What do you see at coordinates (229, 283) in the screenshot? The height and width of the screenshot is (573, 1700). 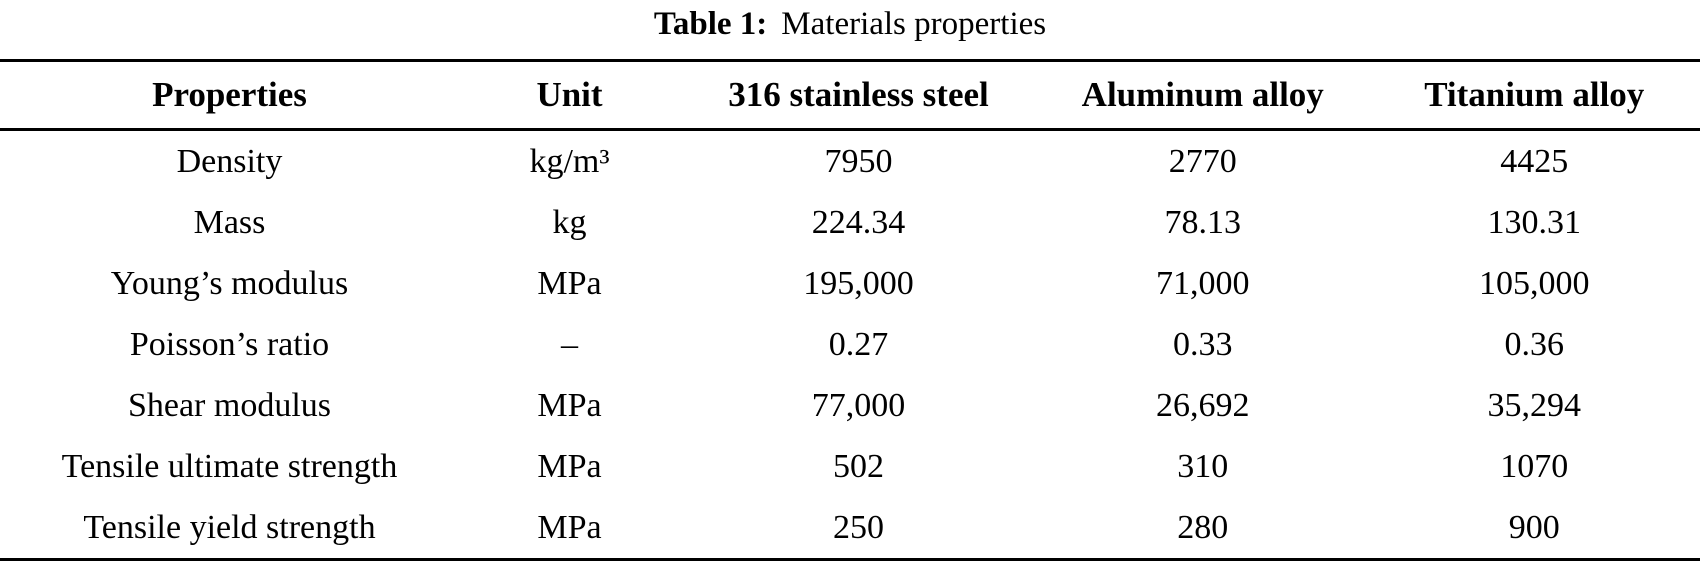 I see `table-cell: Young’s modulus` at bounding box center [229, 283].